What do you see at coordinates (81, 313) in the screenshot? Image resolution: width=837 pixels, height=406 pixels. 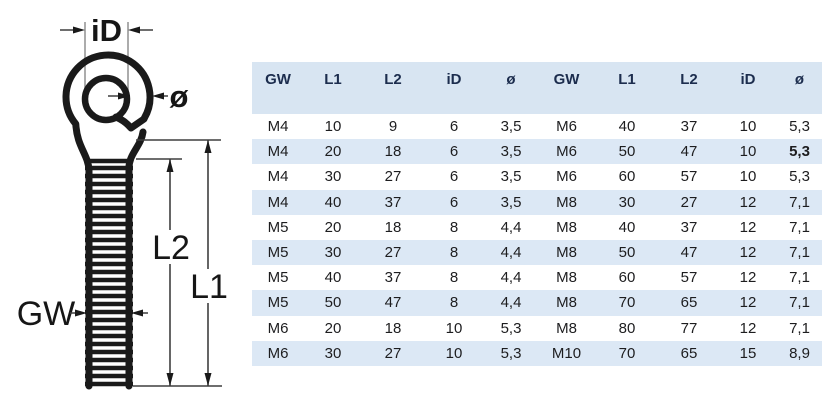 I see `gw-left-arrow-icon` at bounding box center [81, 313].